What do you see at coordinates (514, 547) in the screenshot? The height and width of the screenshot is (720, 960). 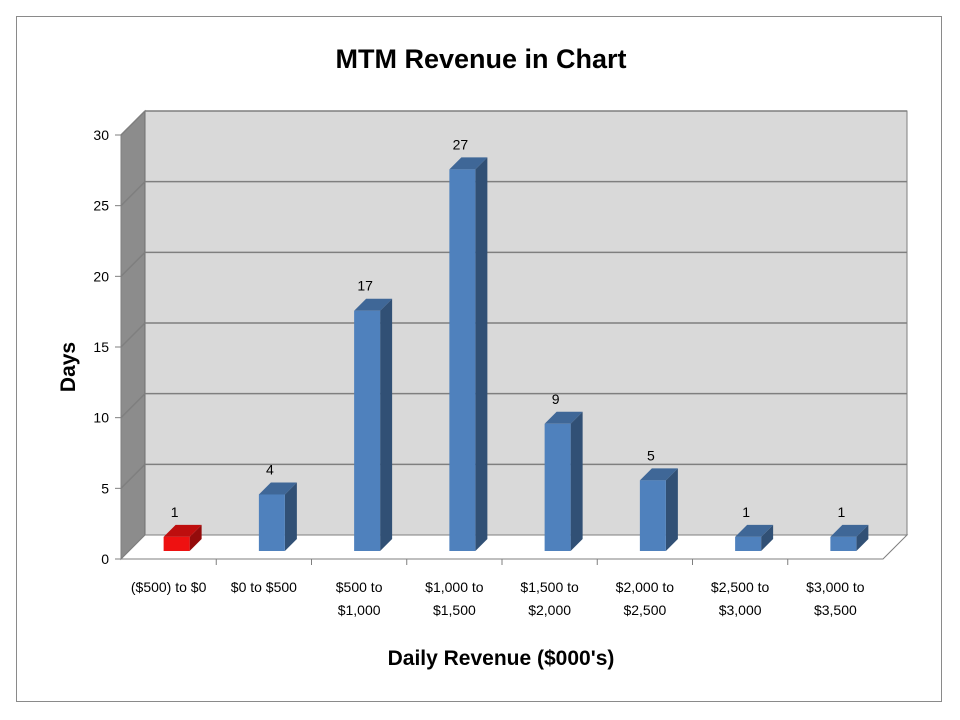 I see `floor` at bounding box center [514, 547].